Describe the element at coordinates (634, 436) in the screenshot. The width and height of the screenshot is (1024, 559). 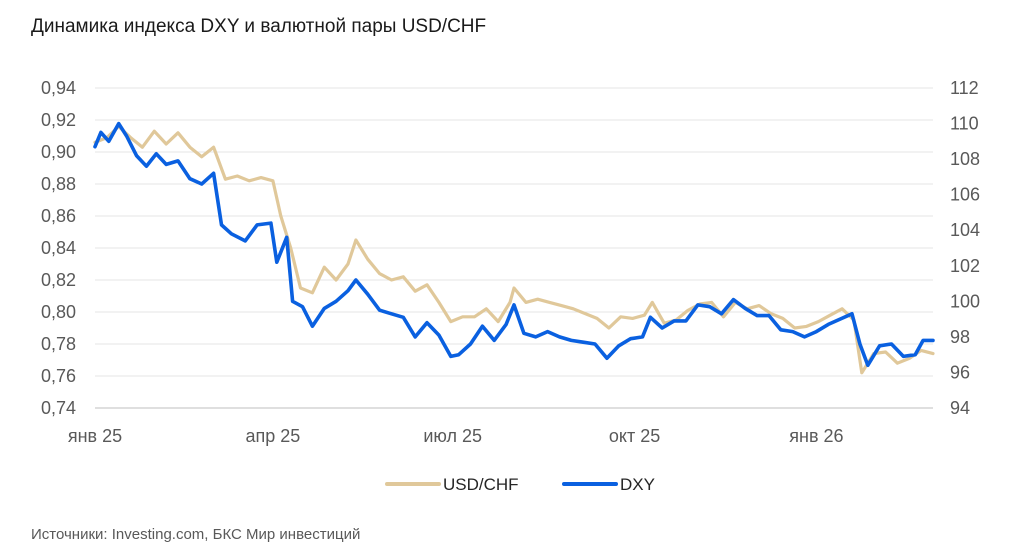
I see `x-tick-label: окт 25` at that location.